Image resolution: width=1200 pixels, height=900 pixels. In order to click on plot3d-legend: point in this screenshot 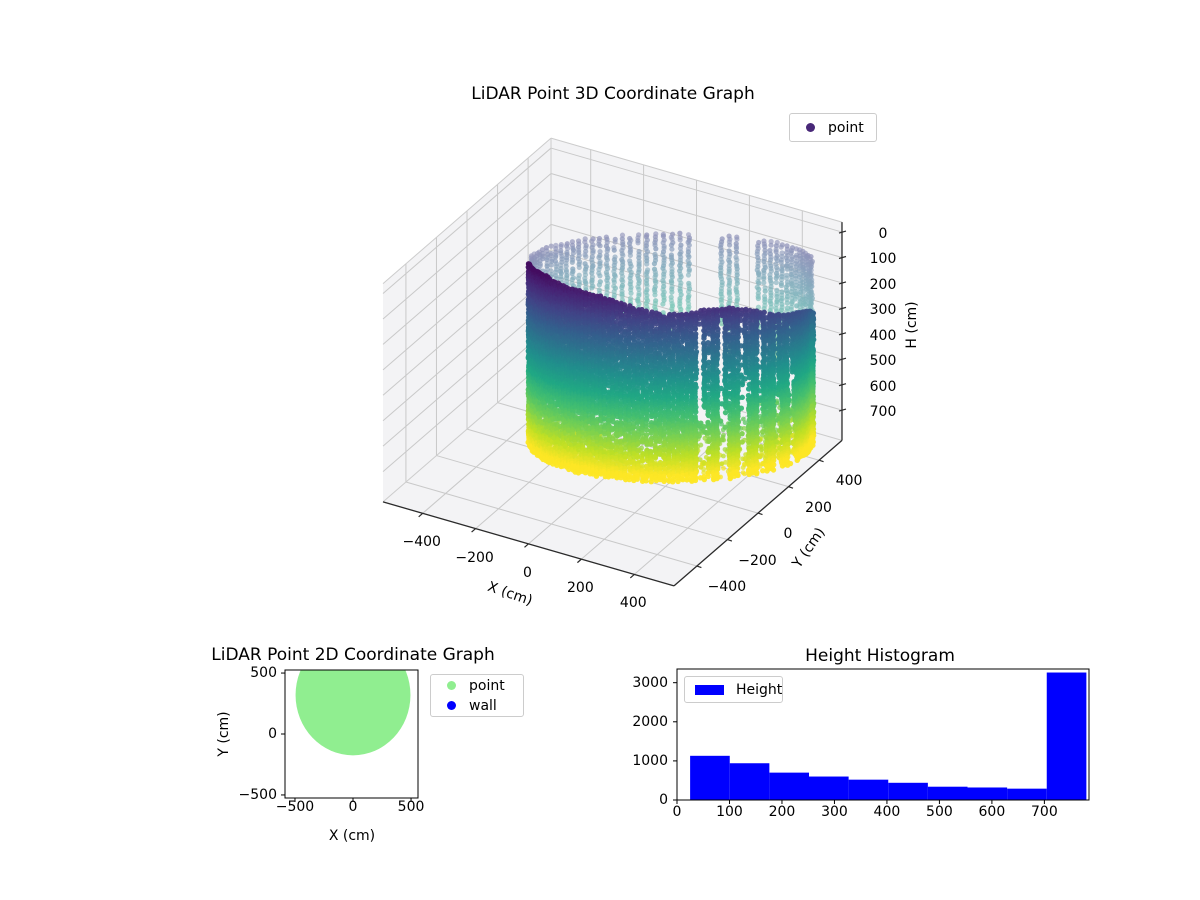, I will do `click(833, 127)`.